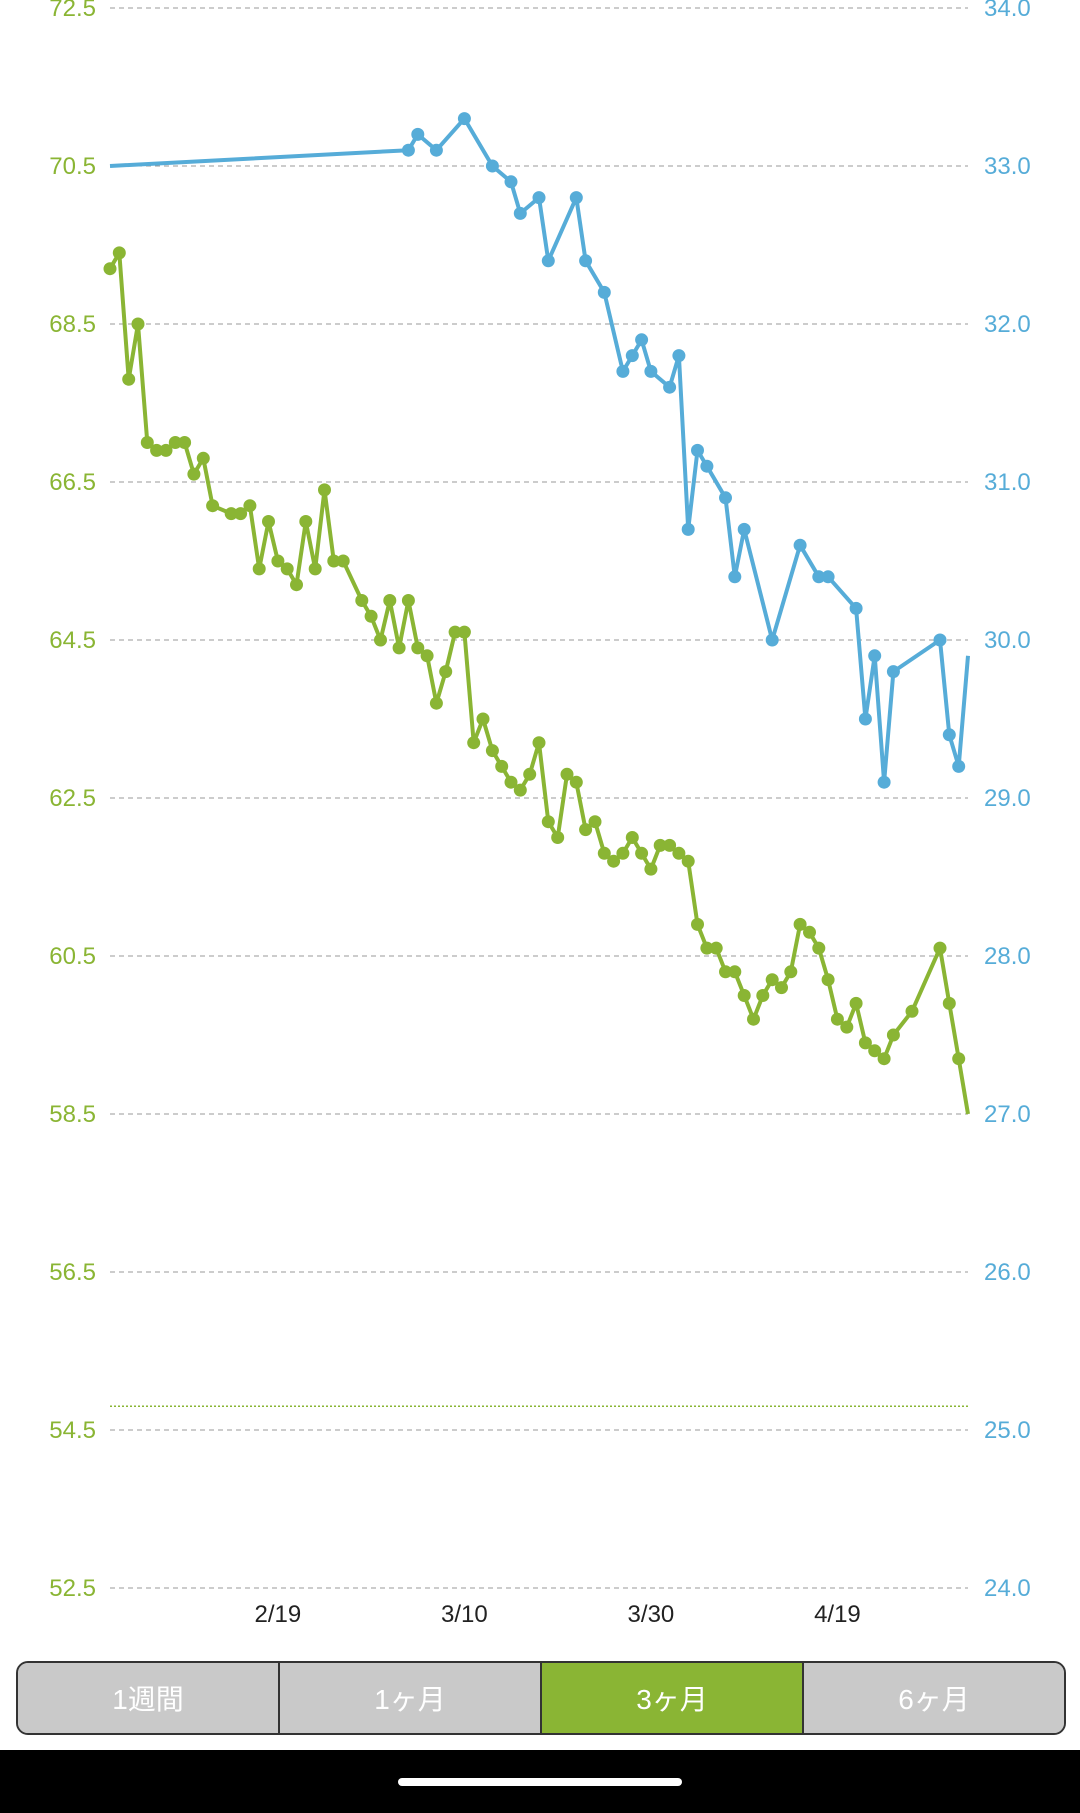 Image resolution: width=1080 pixels, height=1813 pixels. What do you see at coordinates (72, 1430) in the screenshot?
I see `left-tick-label: 54.5` at bounding box center [72, 1430].